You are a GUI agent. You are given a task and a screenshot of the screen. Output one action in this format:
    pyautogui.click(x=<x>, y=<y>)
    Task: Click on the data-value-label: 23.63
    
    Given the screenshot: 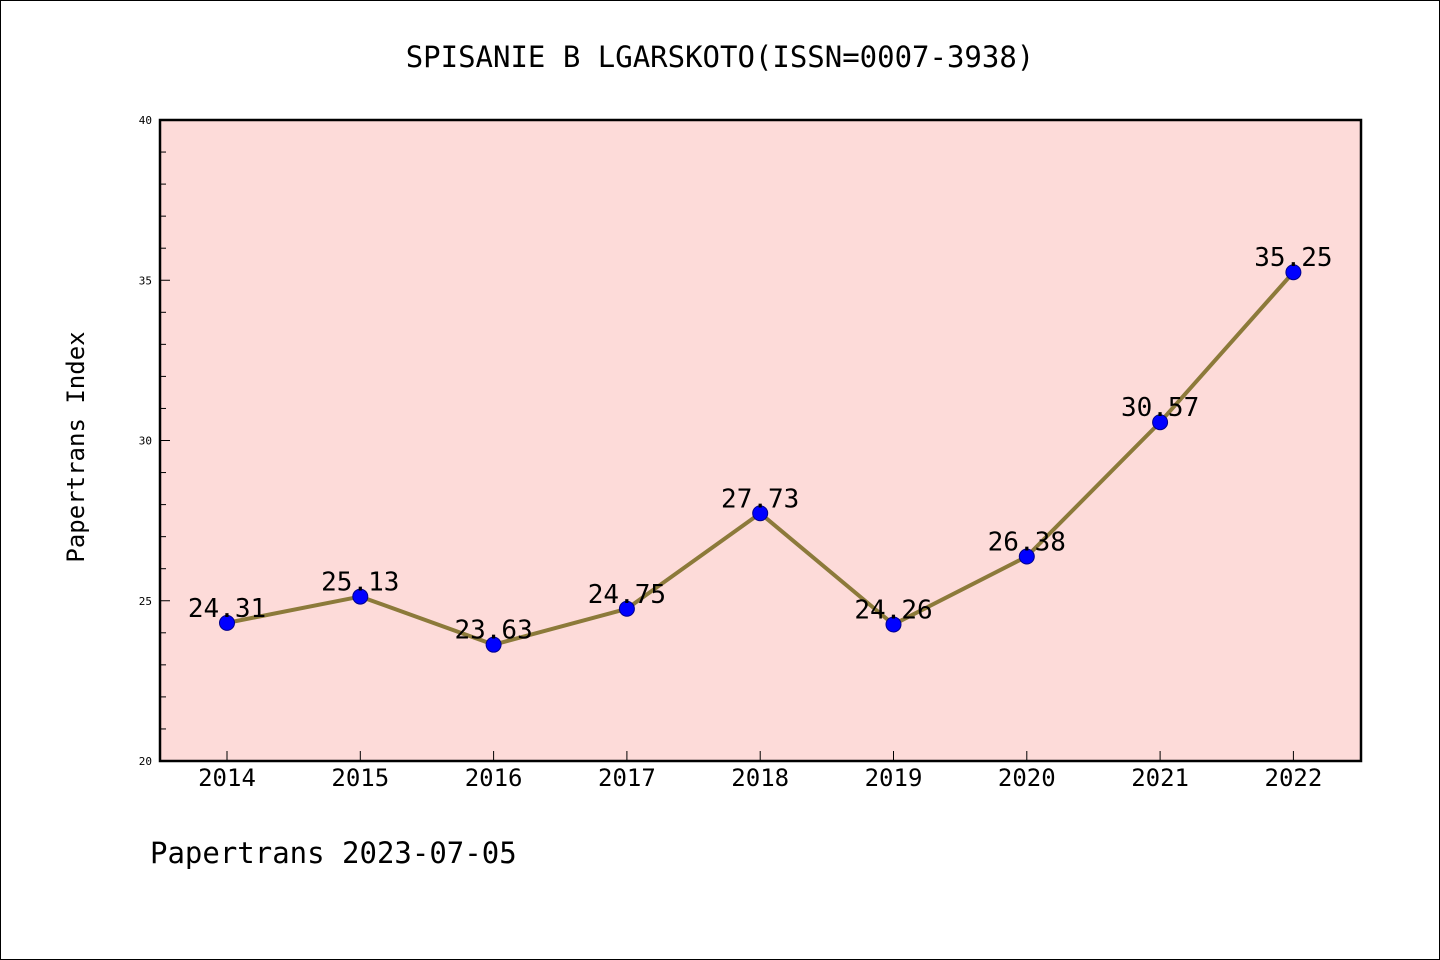 What is the action you would take?
    pyautogui.click(x=493, y=631)
    